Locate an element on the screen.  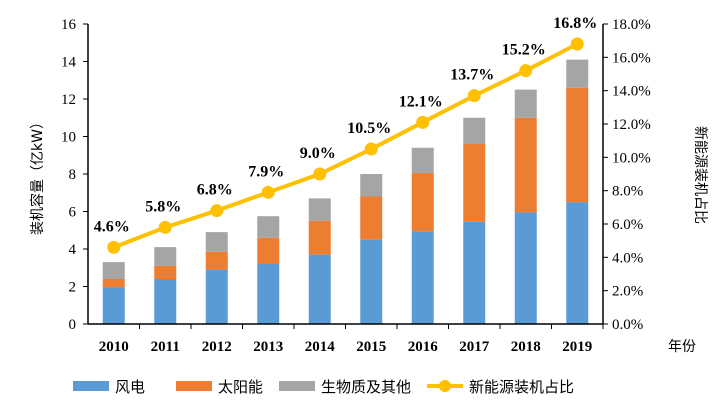
y-right-tick-label: 6.0% is located at coordinates (627, 225).